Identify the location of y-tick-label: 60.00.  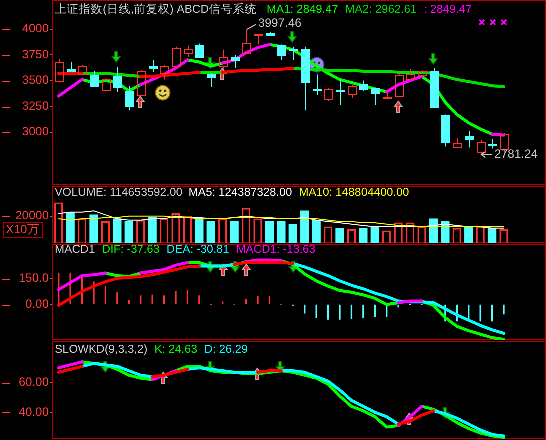
(34, 382).